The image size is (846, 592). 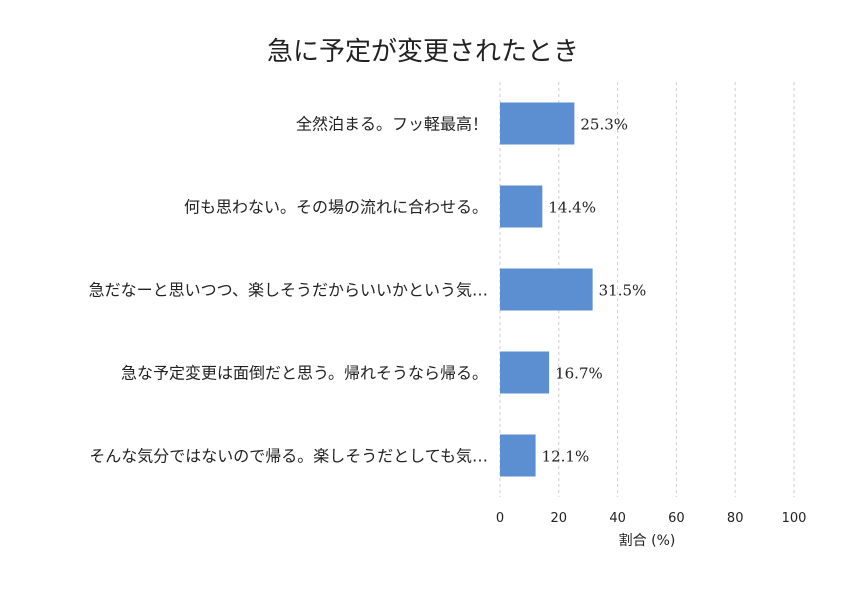 What do you see at coordinates (304, 373) in the screenshot?
I see `category-label: 急な予定変更は面倒だと思う。帰れそうなら帰る。` at bounding box center [304, 373].